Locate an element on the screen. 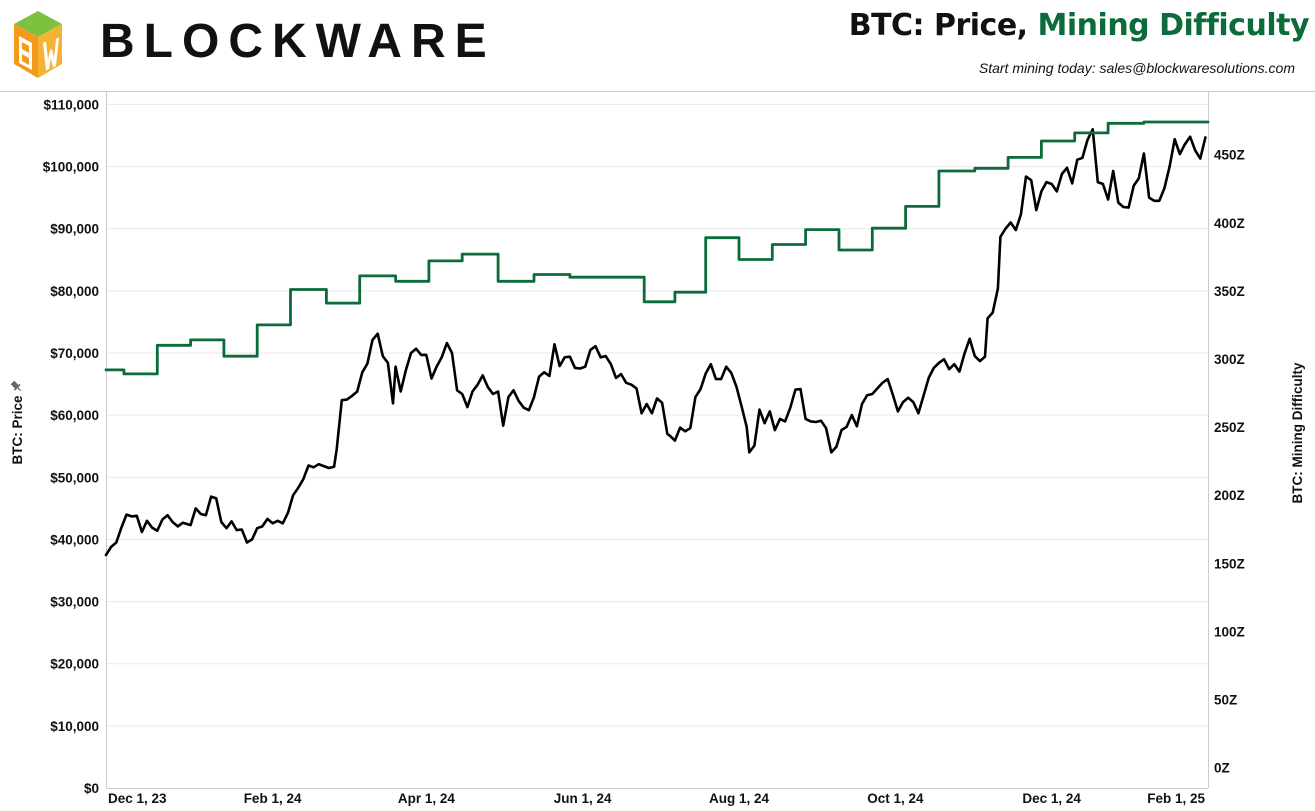 Image resolution: width=1315 pixels, height=811 pixels. y-right-tick-label: 300Z is located at coordinates (1229, 359).